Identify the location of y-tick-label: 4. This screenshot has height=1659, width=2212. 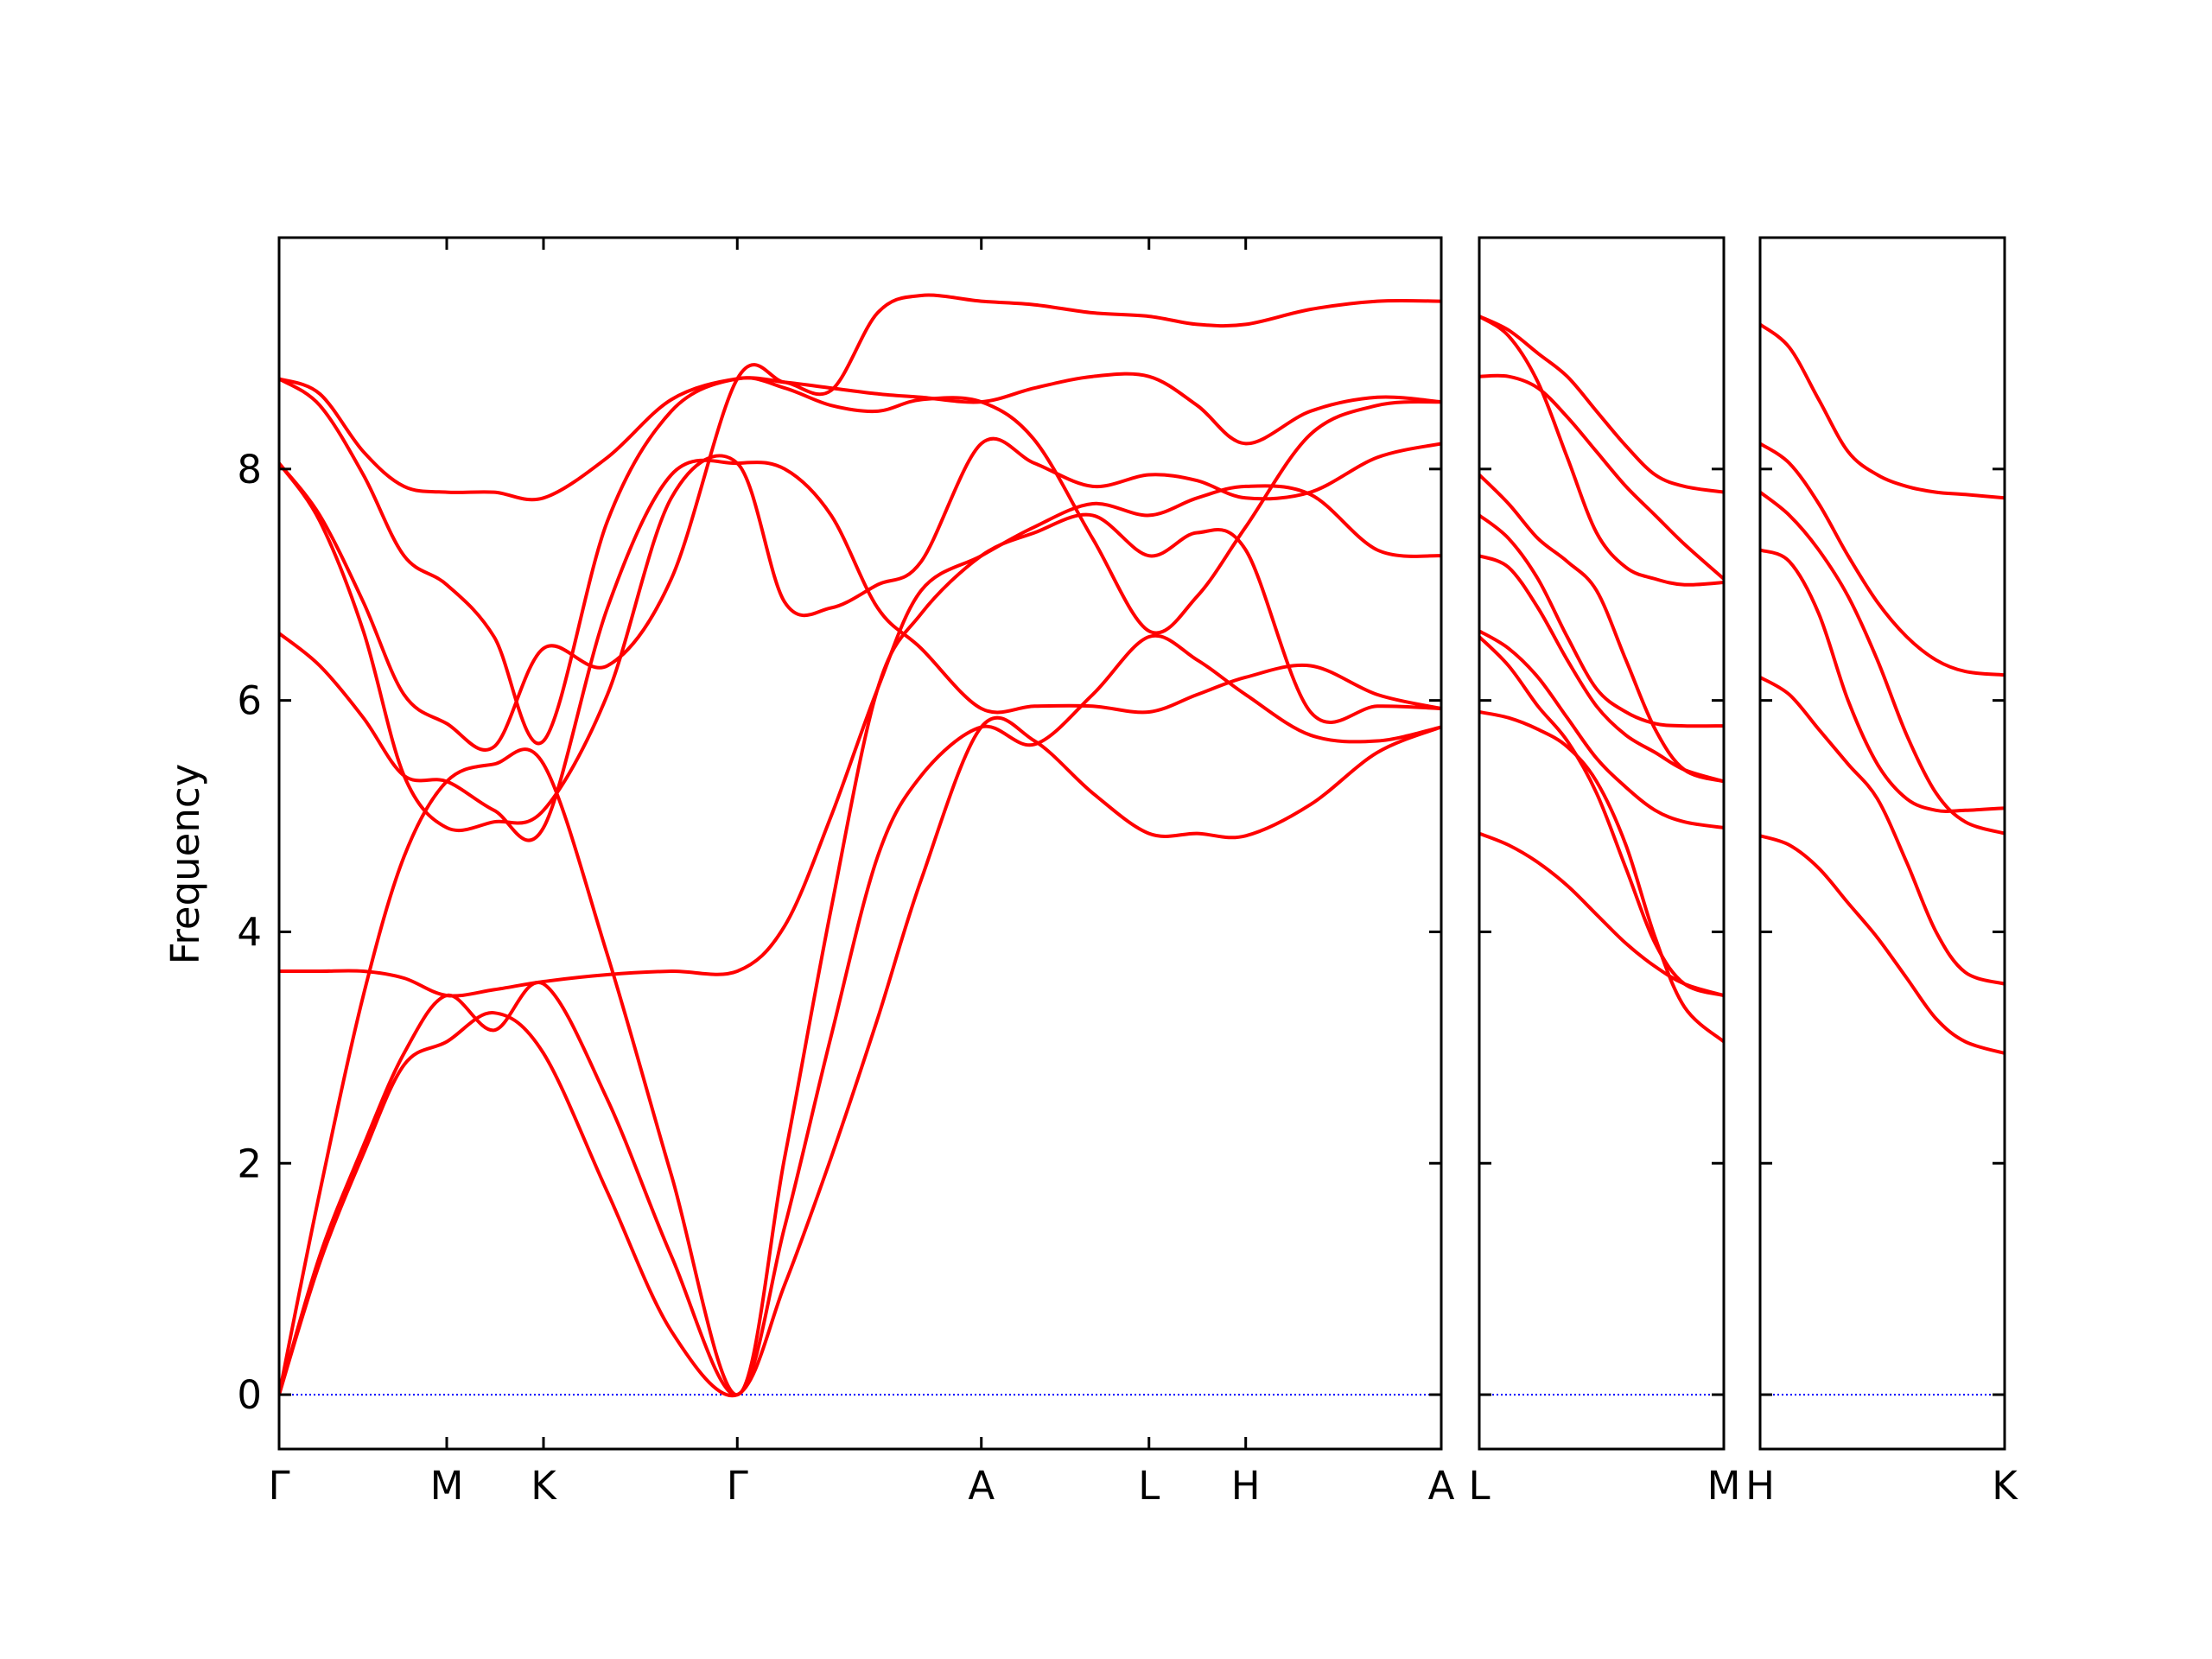
(249, 932).